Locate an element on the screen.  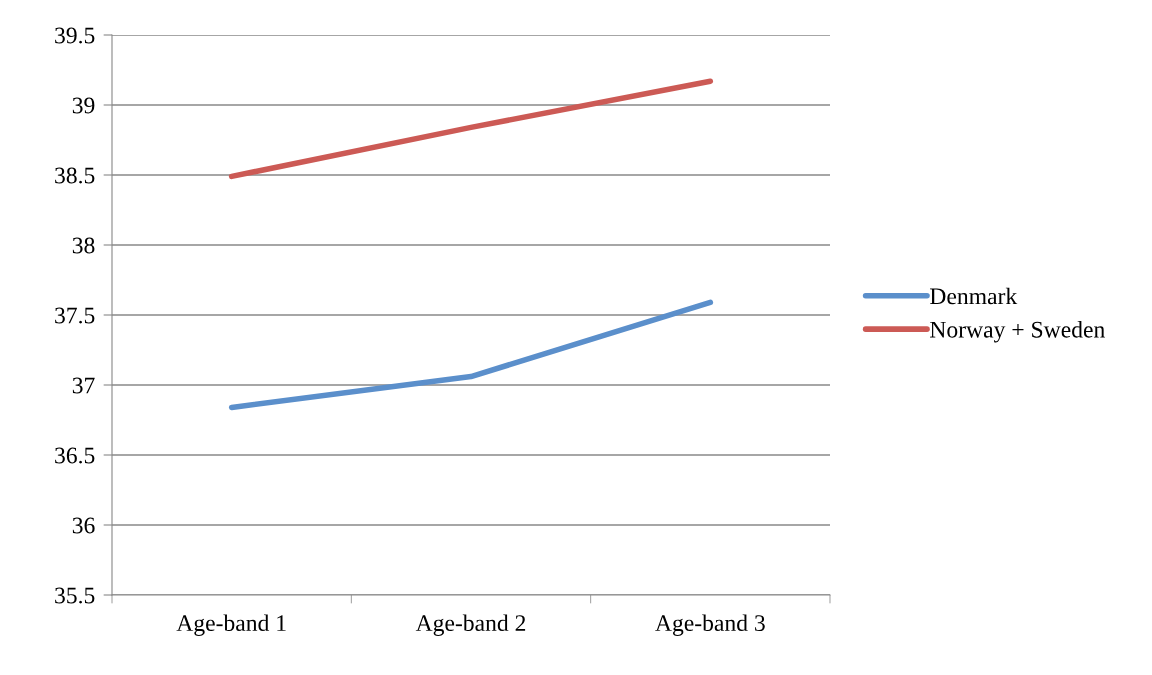
x-tick-label: Age-band 1 is located at coordinates (231, 625).